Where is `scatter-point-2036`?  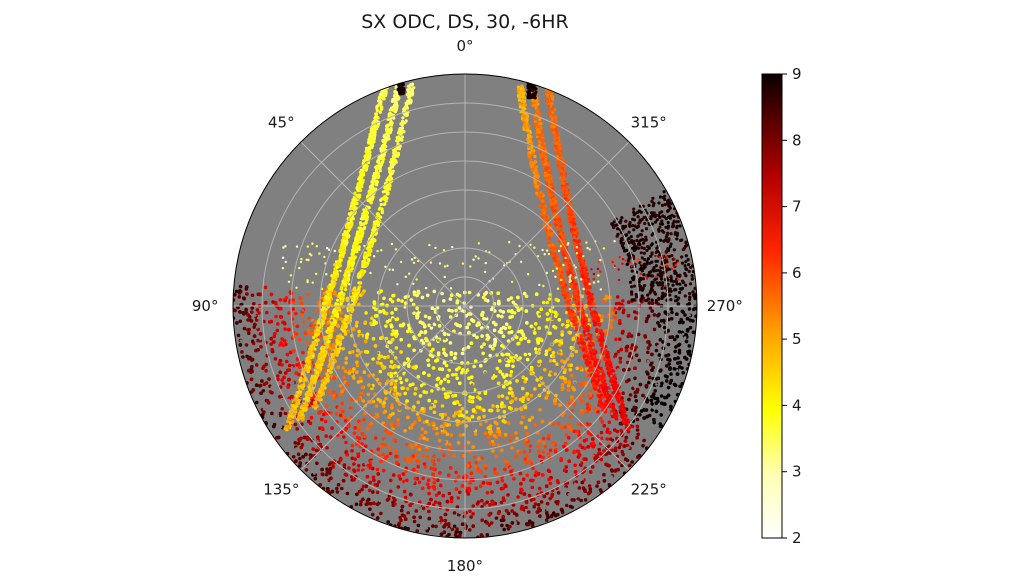 scatter-point-2036 is located at coordinates (418, 525).